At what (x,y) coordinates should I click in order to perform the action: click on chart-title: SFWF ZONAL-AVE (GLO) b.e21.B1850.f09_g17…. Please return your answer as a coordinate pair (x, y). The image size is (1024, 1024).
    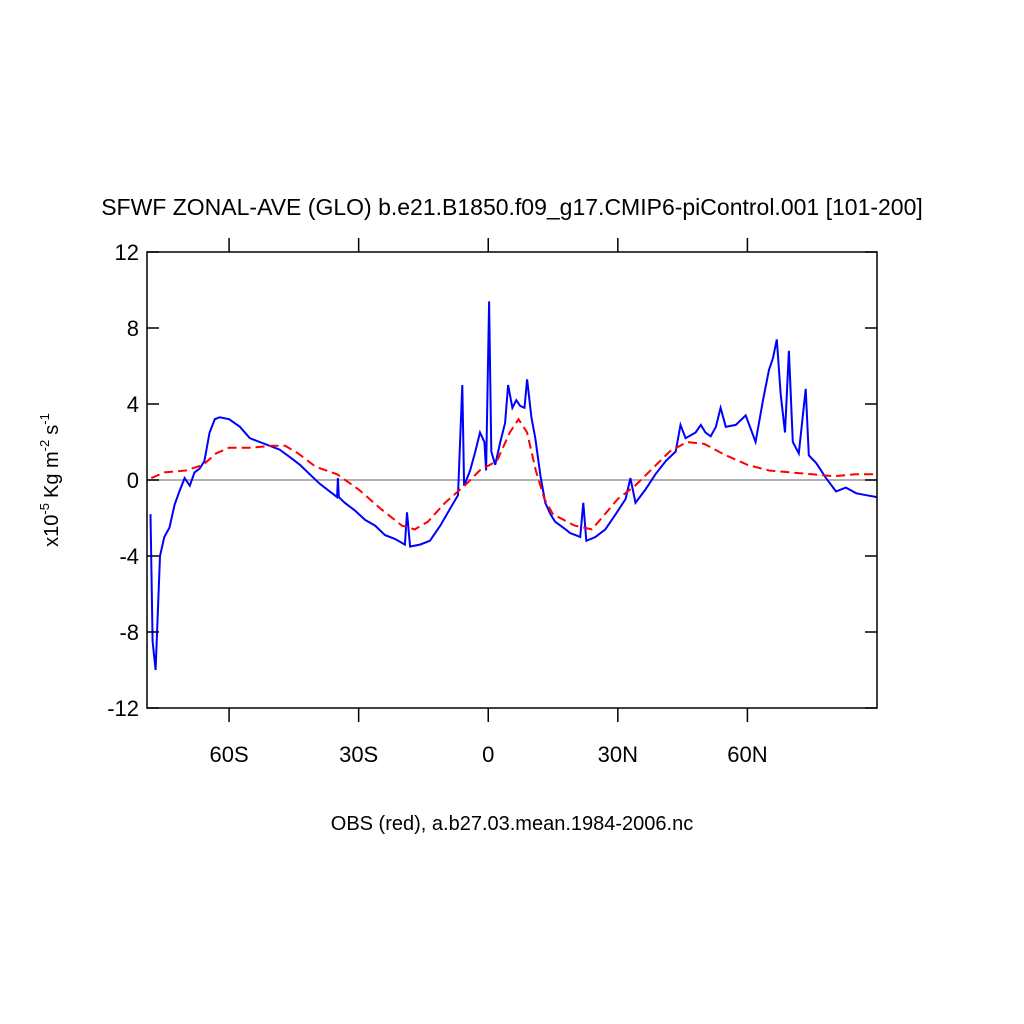
    Looking at the image, I should click on (512, 207).